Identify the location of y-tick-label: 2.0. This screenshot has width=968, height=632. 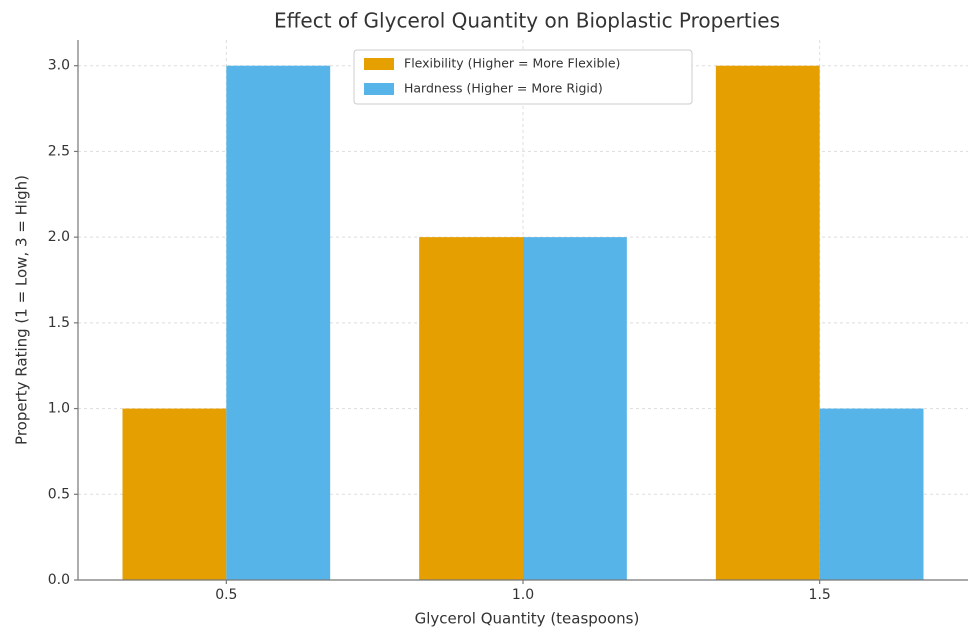
(59, 237).